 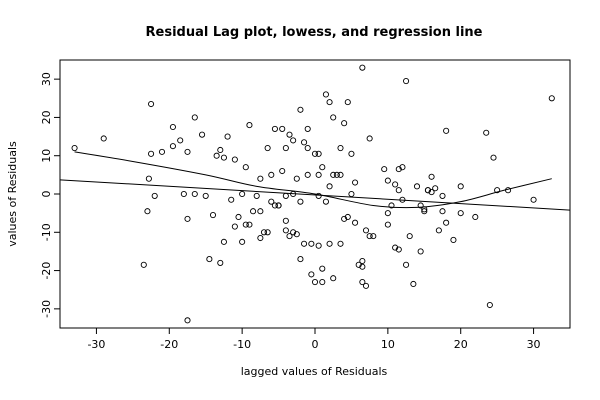 What do you see at coordinates (46, 117) in the screenshot?
I see `y-tick-label: 20` at bounding box center [46, 117].